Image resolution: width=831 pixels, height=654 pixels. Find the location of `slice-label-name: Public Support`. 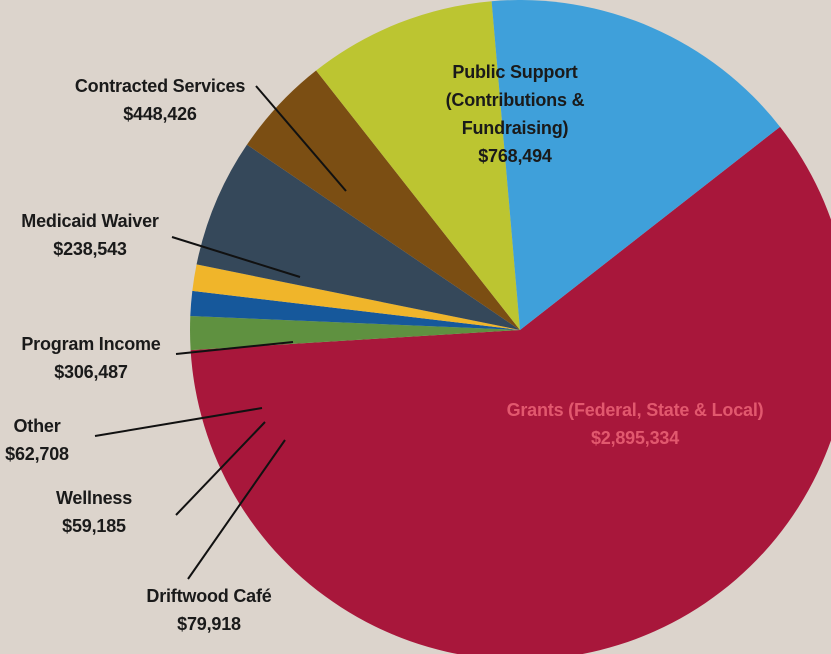

slice-label-name: Public Support is located at coordinates (515, 72).